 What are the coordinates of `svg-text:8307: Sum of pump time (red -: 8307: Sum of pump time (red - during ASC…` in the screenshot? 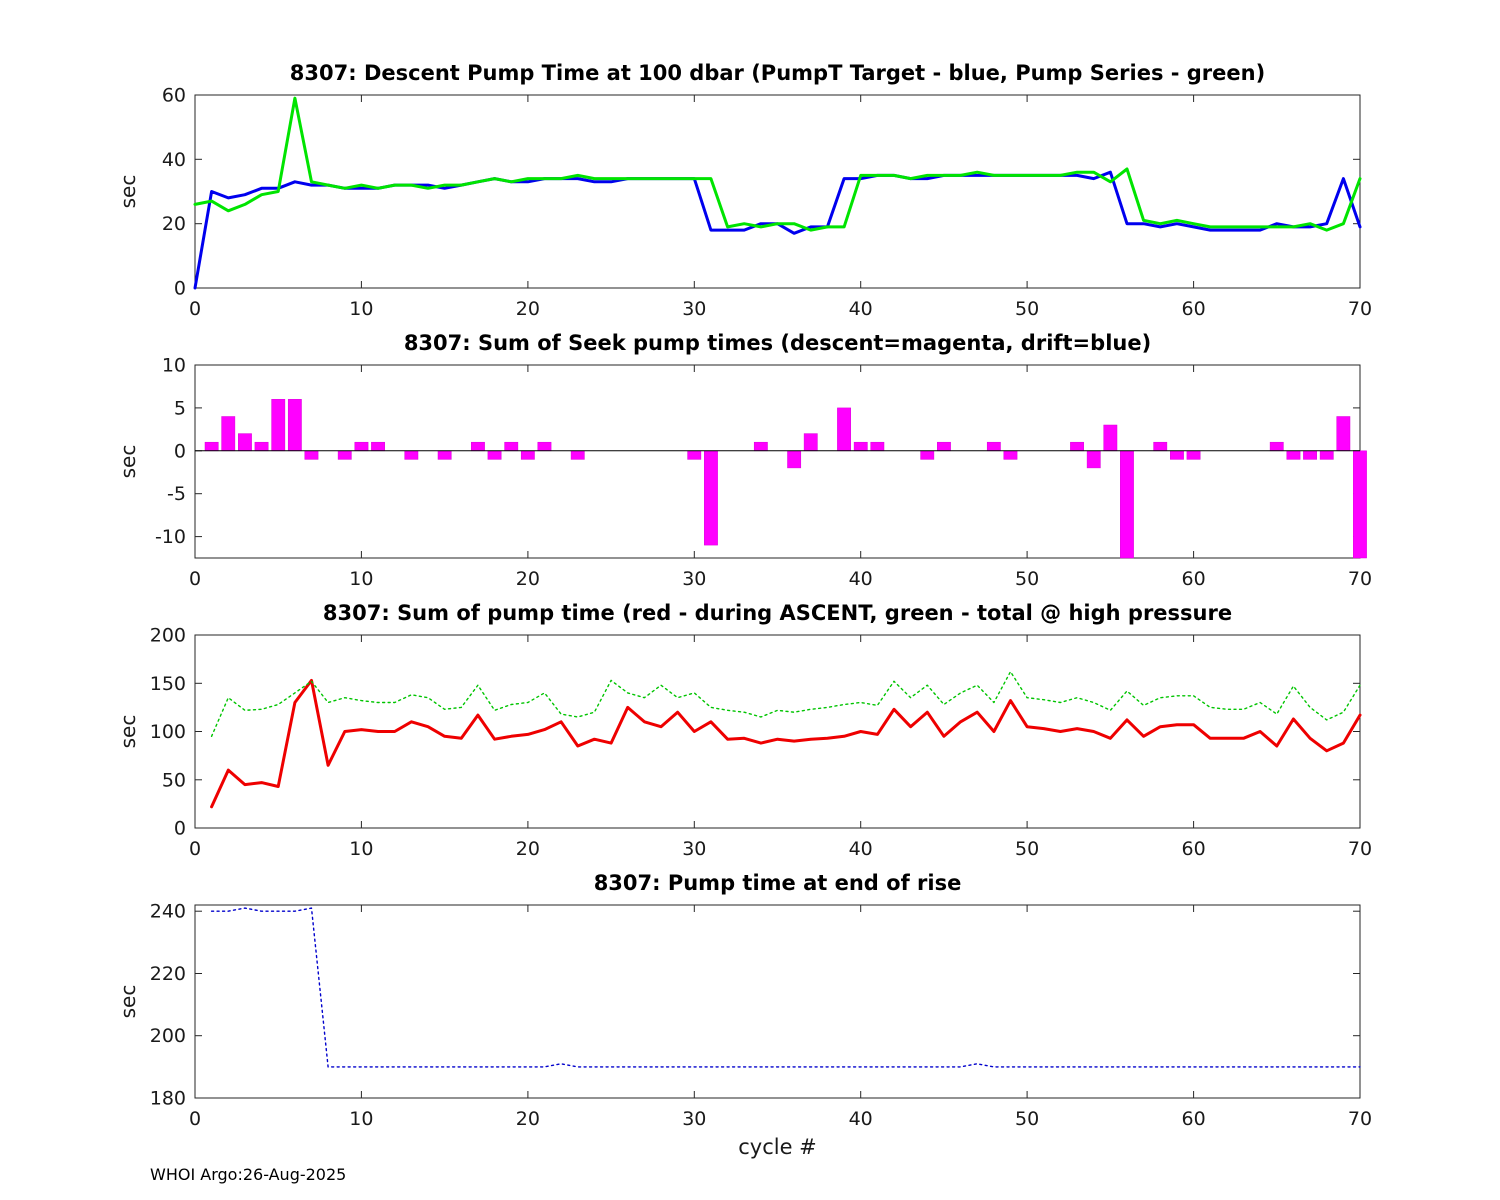 It's located at (777, 613).